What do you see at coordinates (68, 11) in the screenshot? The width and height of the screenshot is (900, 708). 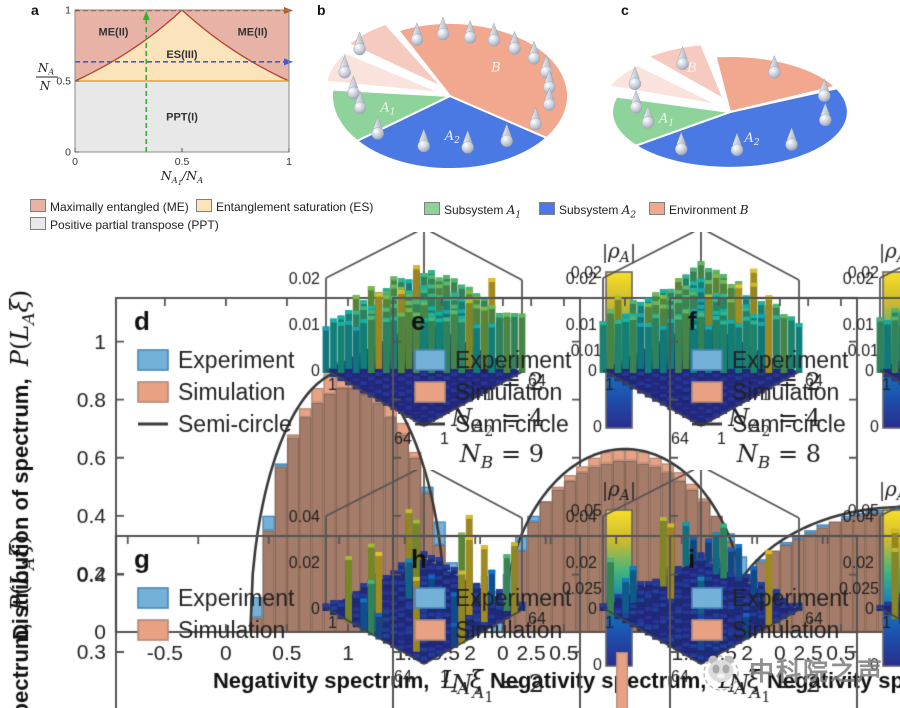 I see `y-tick-label: 1` at bounding box center [68, 11].